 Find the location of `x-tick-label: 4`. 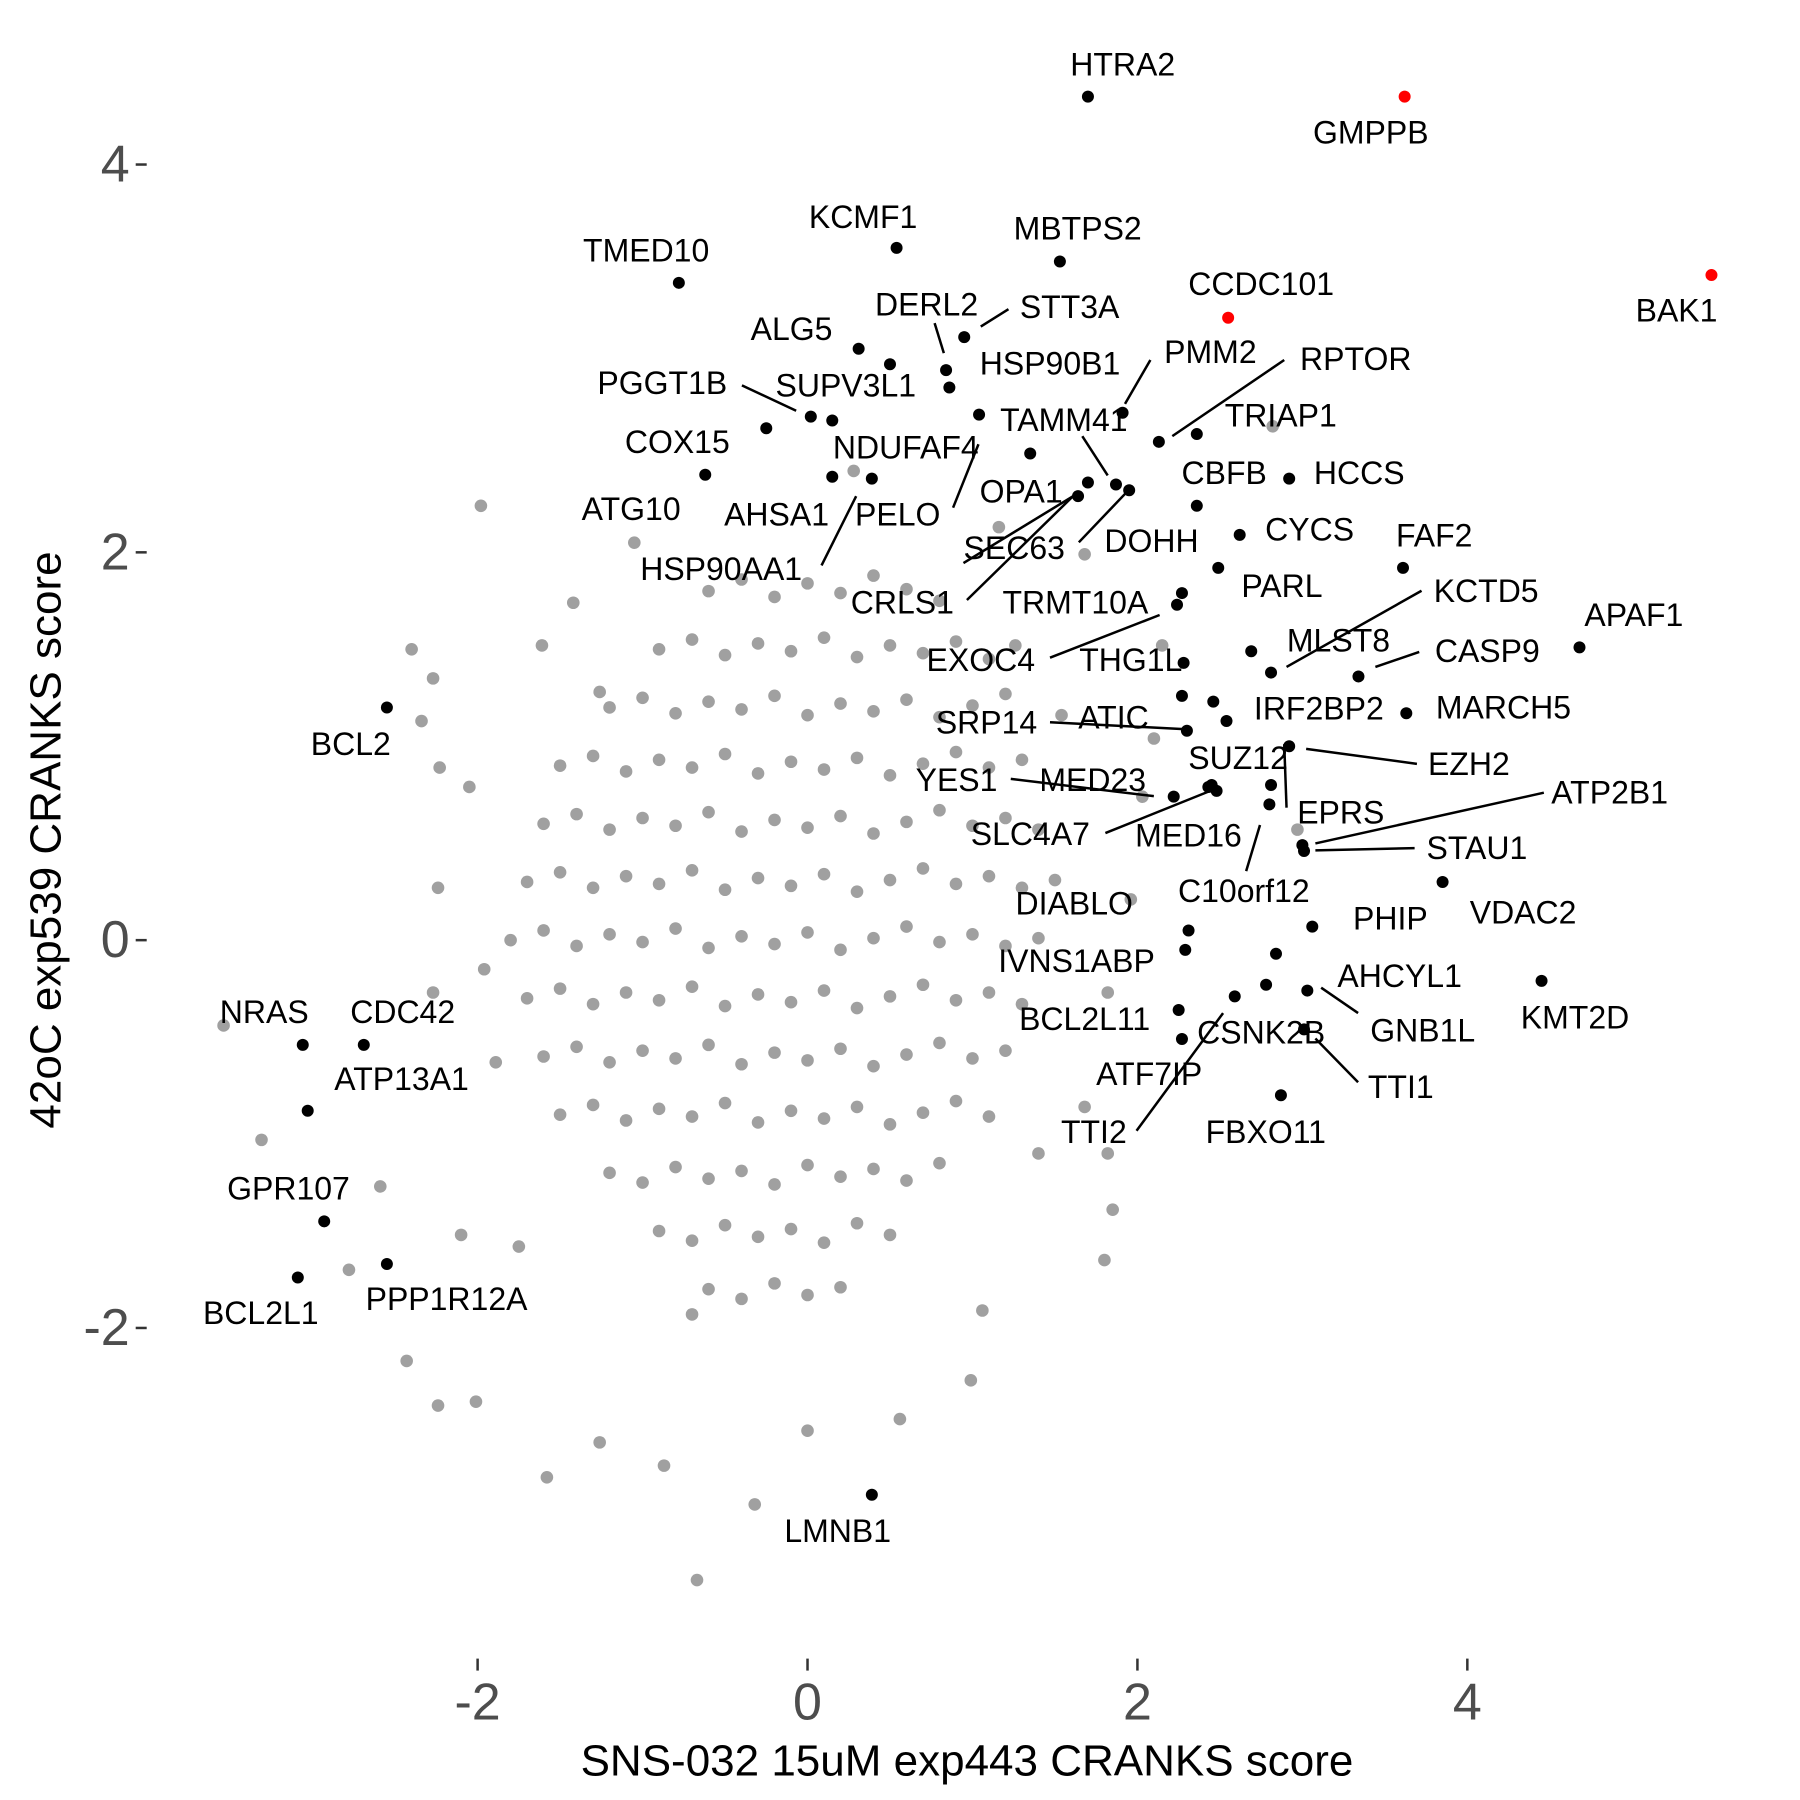

x-tick-label: 4 is located at coordinates (1467, 1703).